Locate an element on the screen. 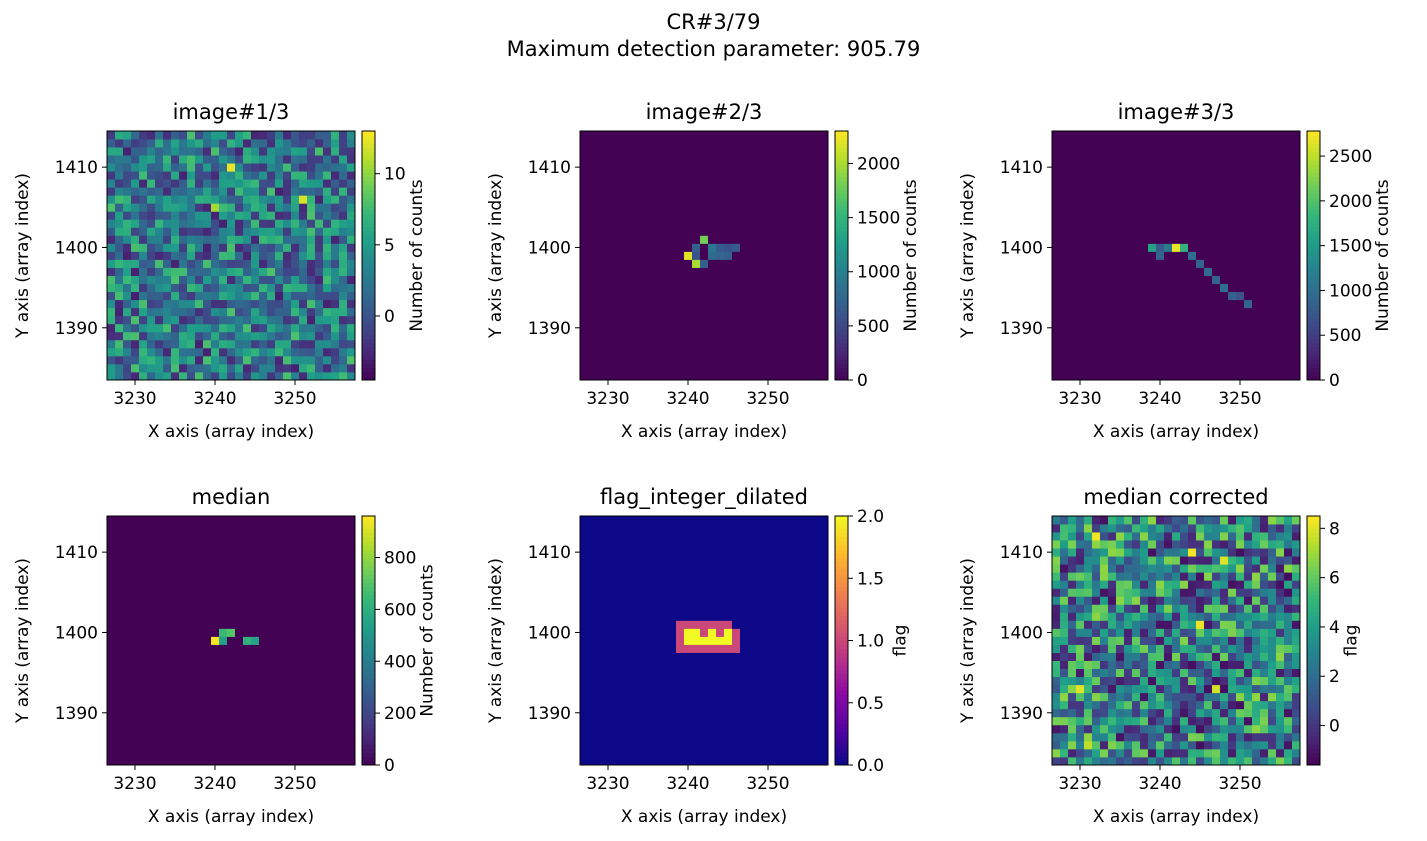 This screenshot has width=1427, height=841. x-tick-label: 3240 is located at coordinates (1159, 399).